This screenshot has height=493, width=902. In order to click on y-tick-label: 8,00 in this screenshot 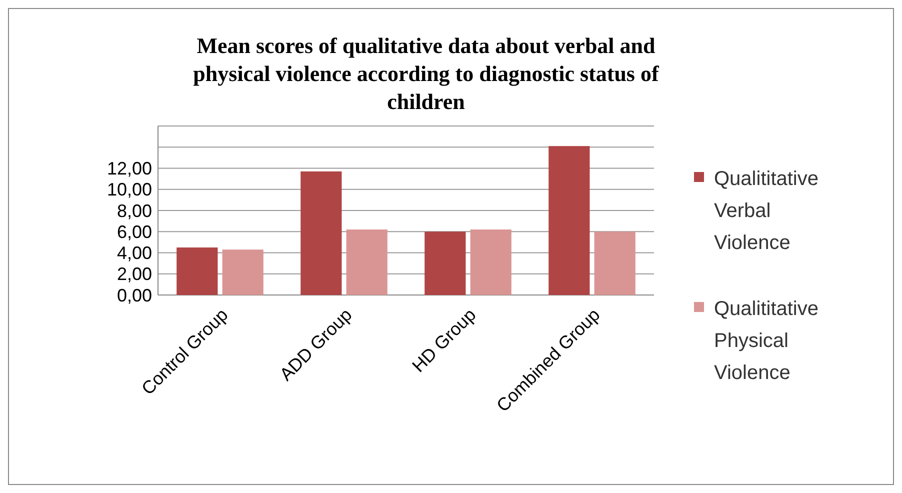, I will do `click(134, 210)`.